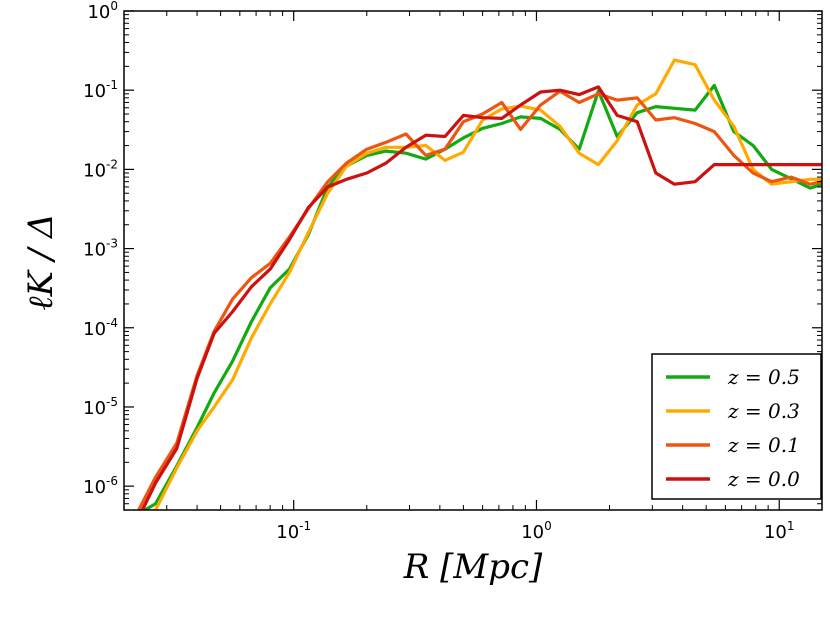 The height and width of the screenshot is (623, 830). Describe the element at coordinates (536, 531) in the screenshot. I see `x-tick-label: 10⁰` at that location.